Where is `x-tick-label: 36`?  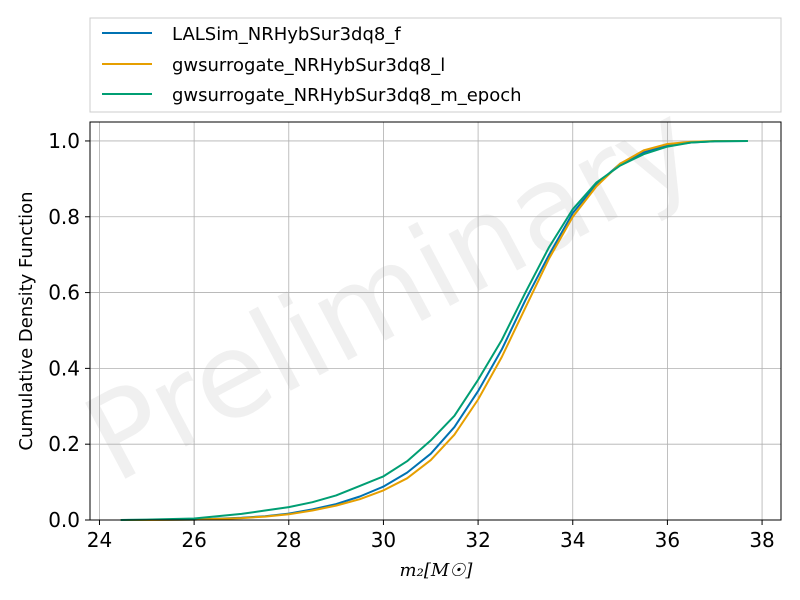 x-tick-label: 36 is located at coordinates (667, 540).